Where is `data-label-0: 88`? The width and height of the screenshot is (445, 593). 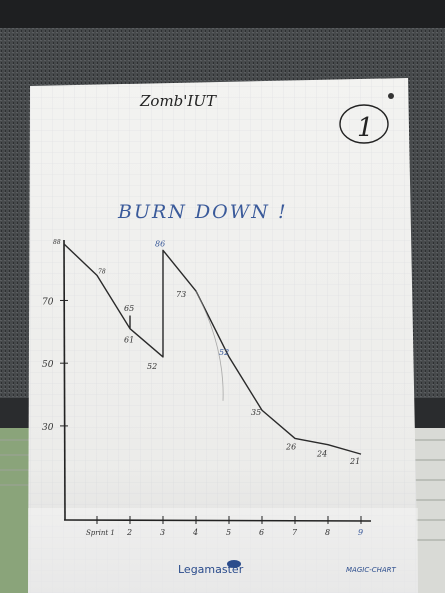
data-label-0: 88 is located at coordinates (57, 242).